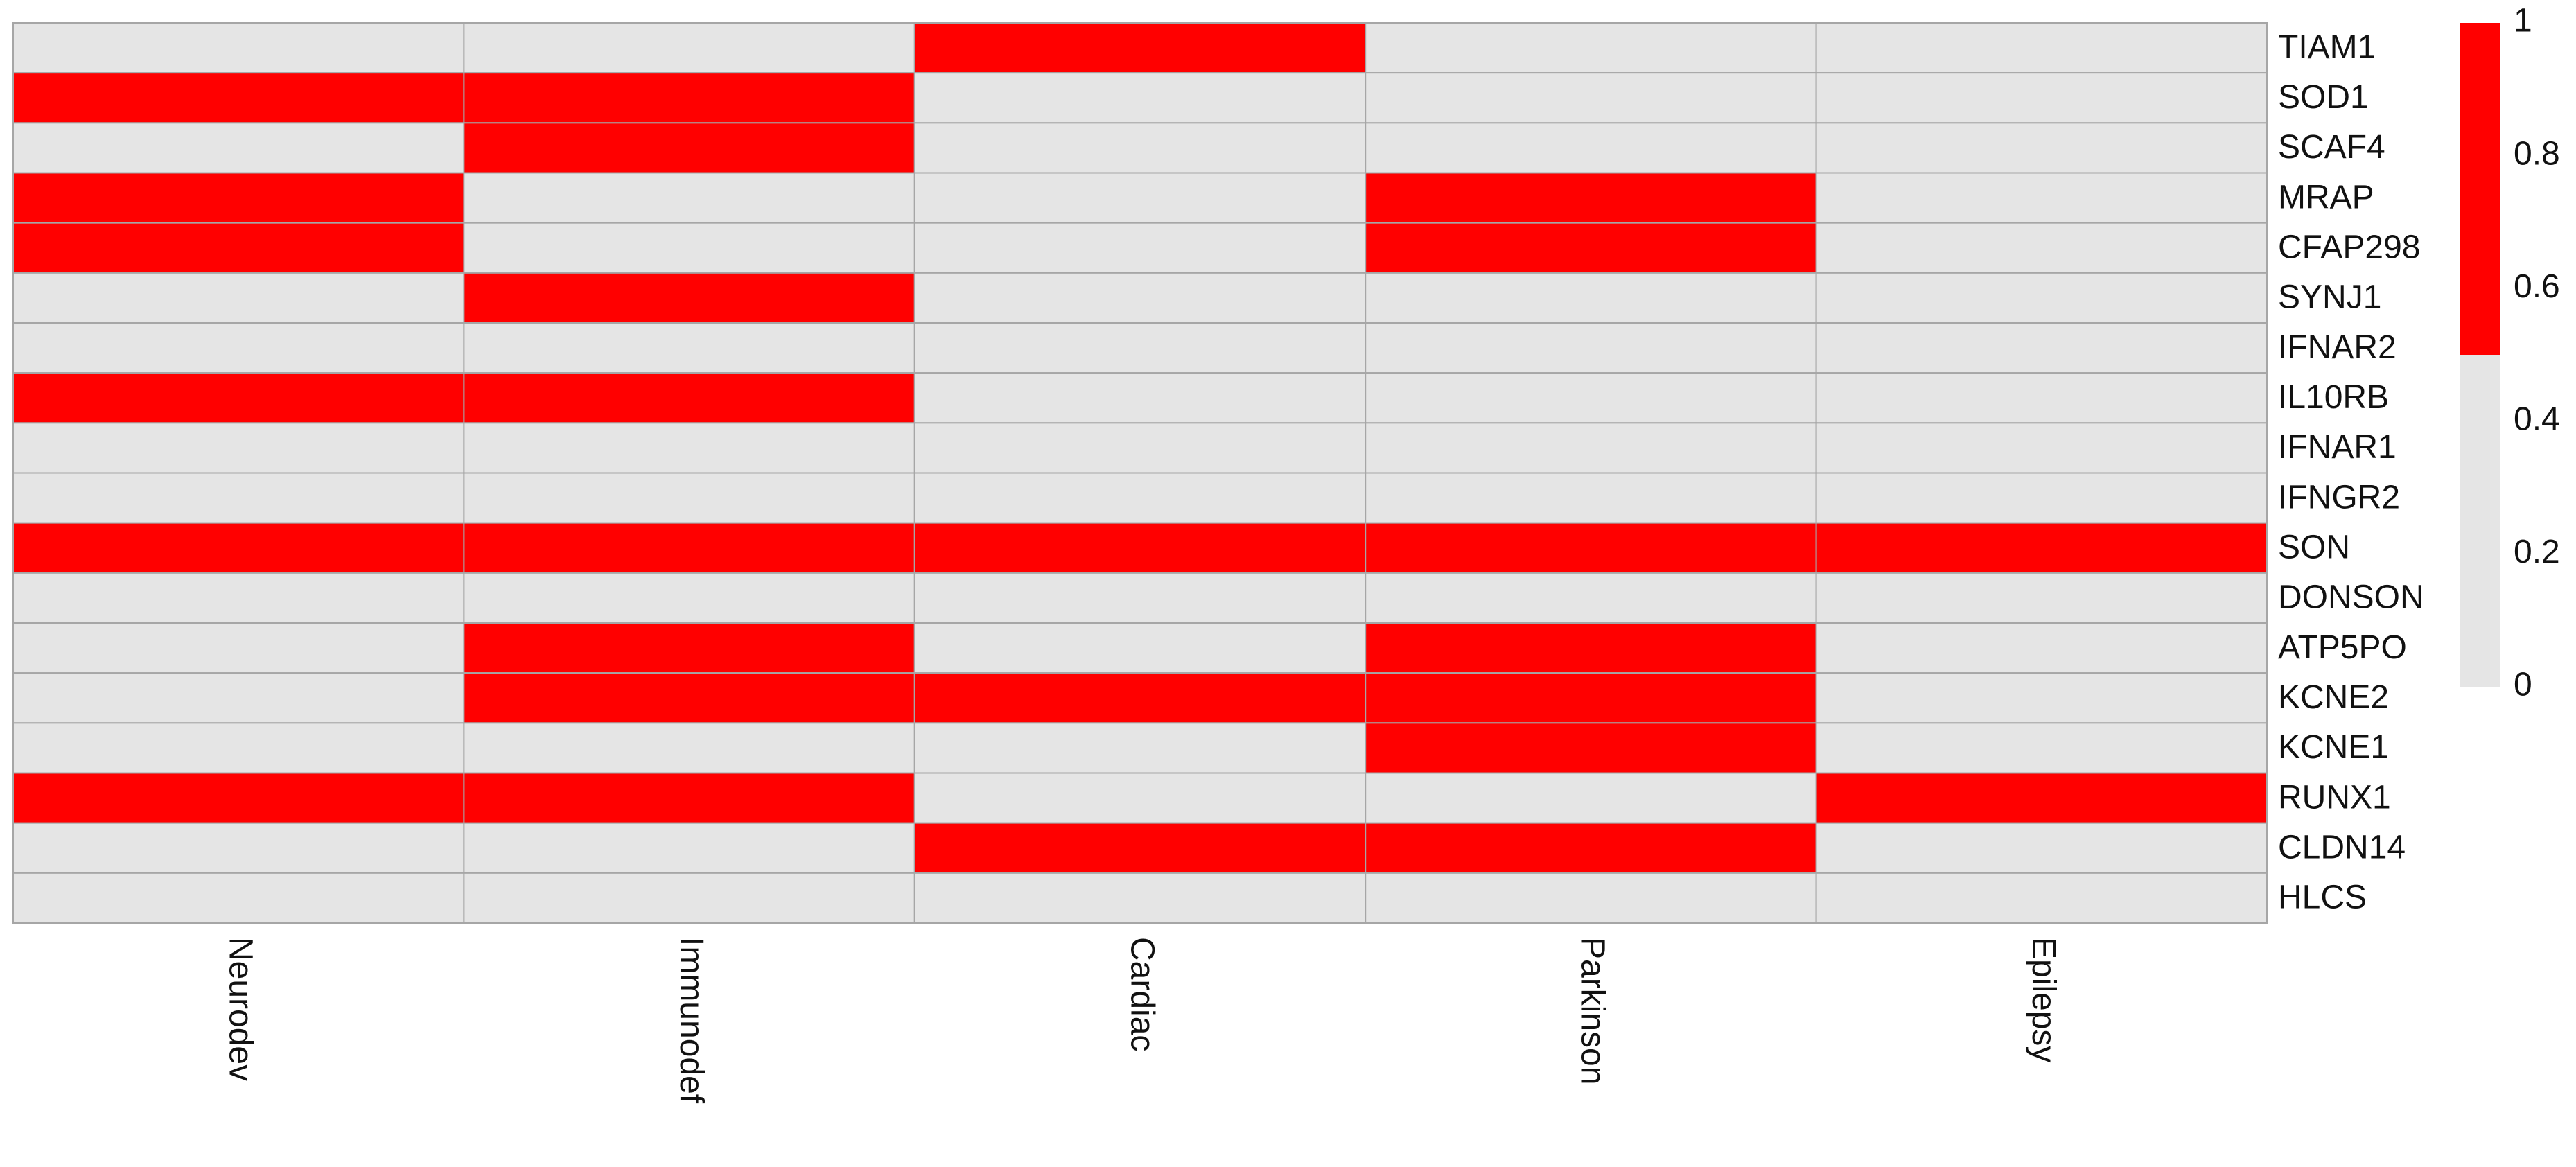 The height and width of the screenshot is (1167, 2576). Describe the element at coordinates (2333, 747) in the screenshot. I see `row-label: KCNE1` at that location.